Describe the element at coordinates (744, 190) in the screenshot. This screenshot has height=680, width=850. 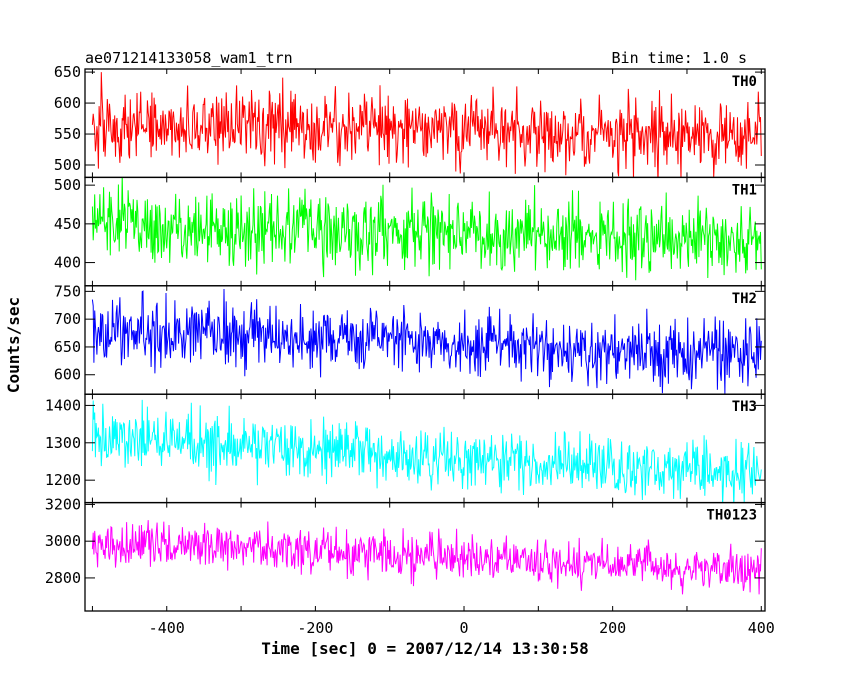
I see `panel-label-th1: TH1` at that location.